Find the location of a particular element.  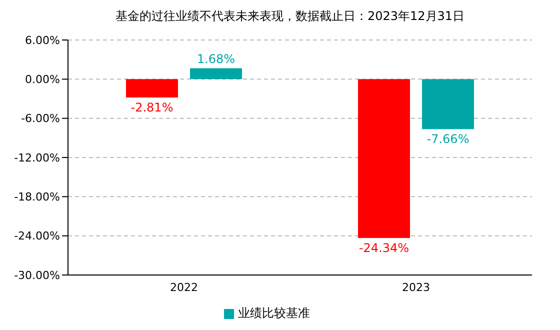

y-tick-label: -18.00% is located at coordinates (37, 197).